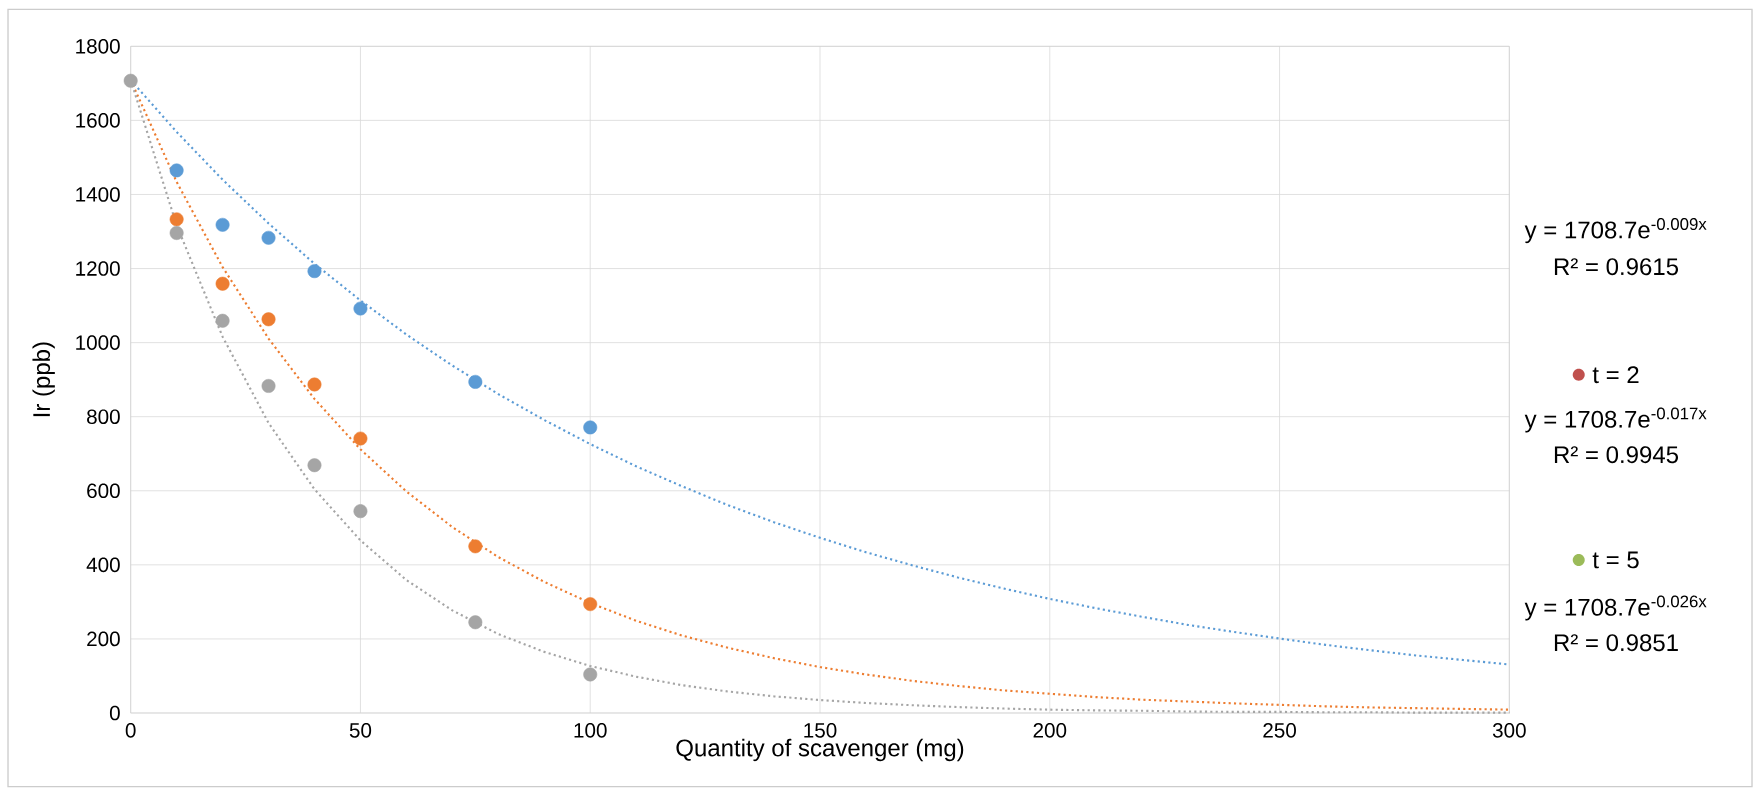 The image size is (1756, 789). I want to click on y-tick-label: 1200, so click(98, 268).